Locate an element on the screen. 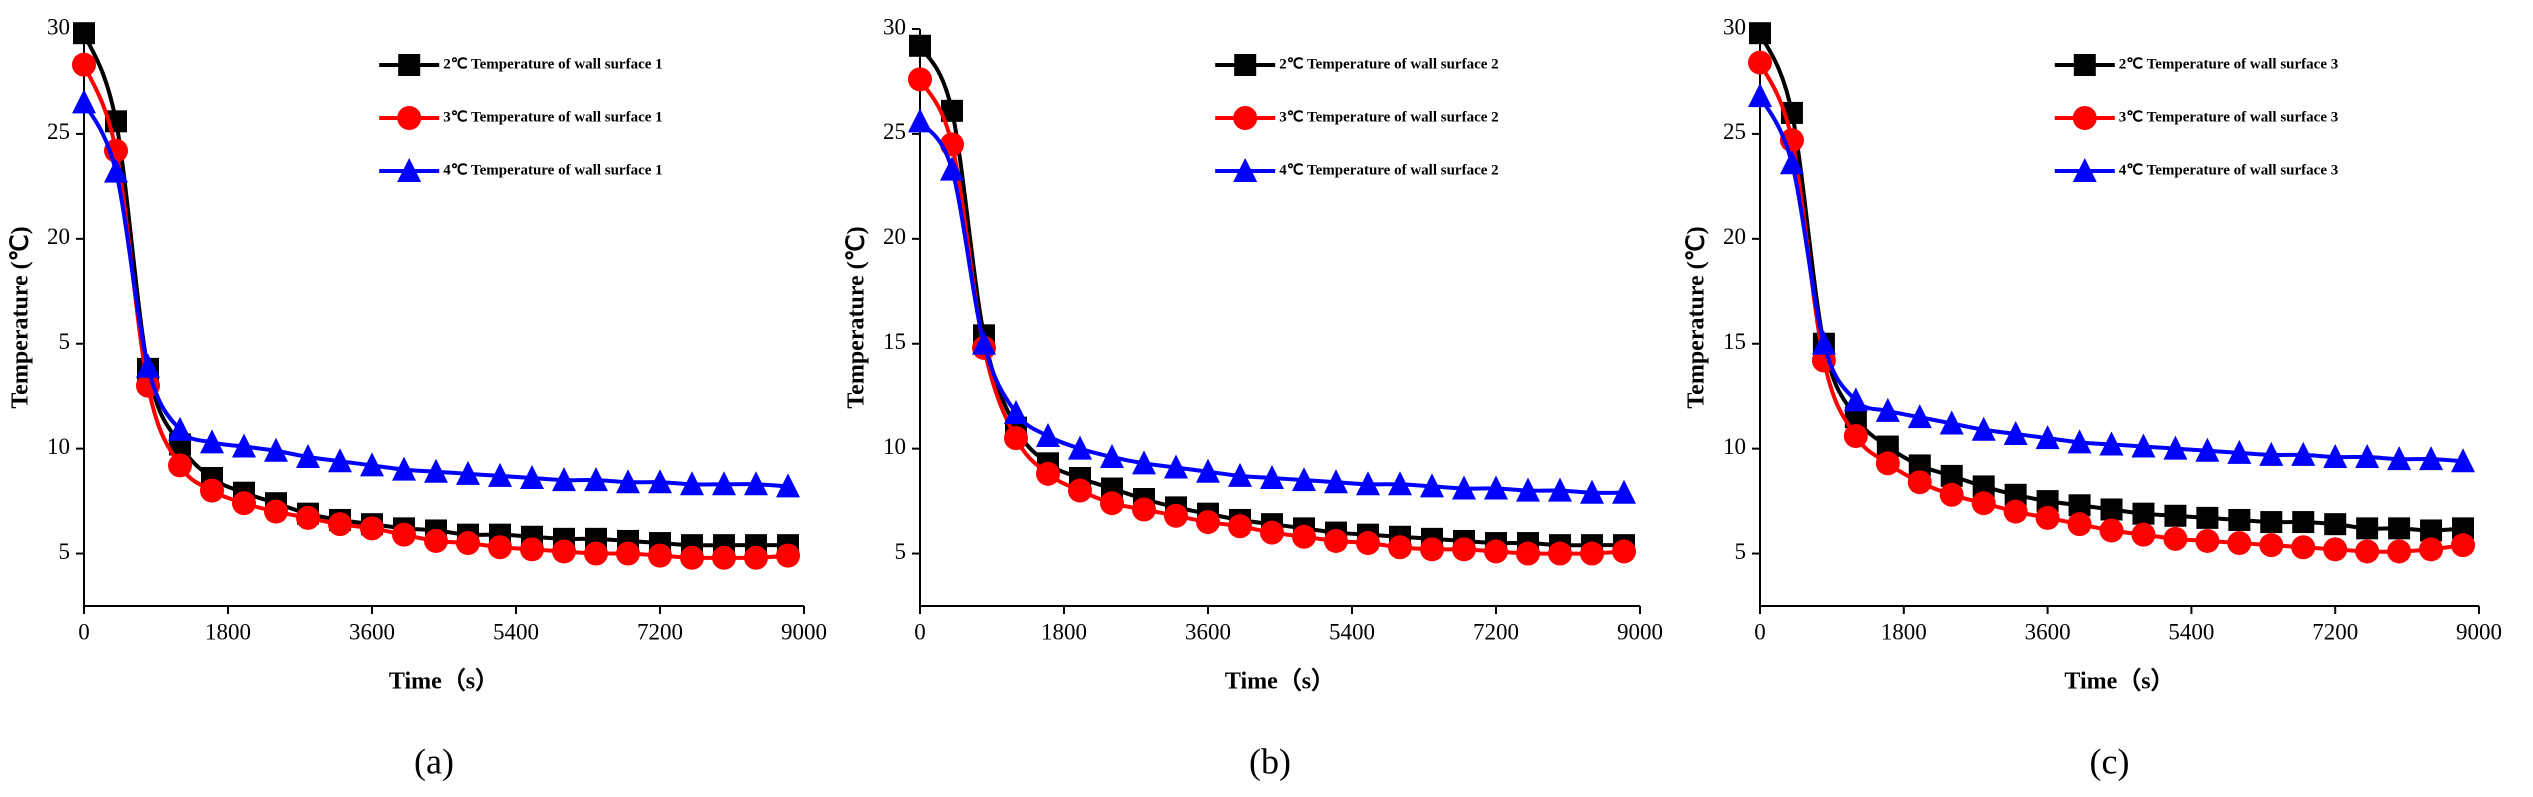 The width and height of the screenshot is (2533, 797). legend-label: 4℃ Temperature of wall surface 1 is located at coordinates (552, 170).